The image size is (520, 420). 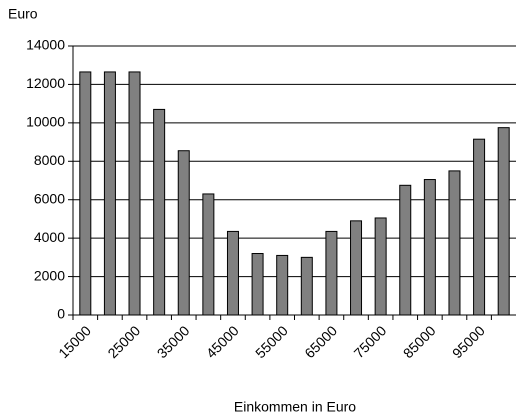 What do you see at coordinates (45, 122) in the screenshot?
I see `y-tick-label: 10000` at bounding box center [45, 122].